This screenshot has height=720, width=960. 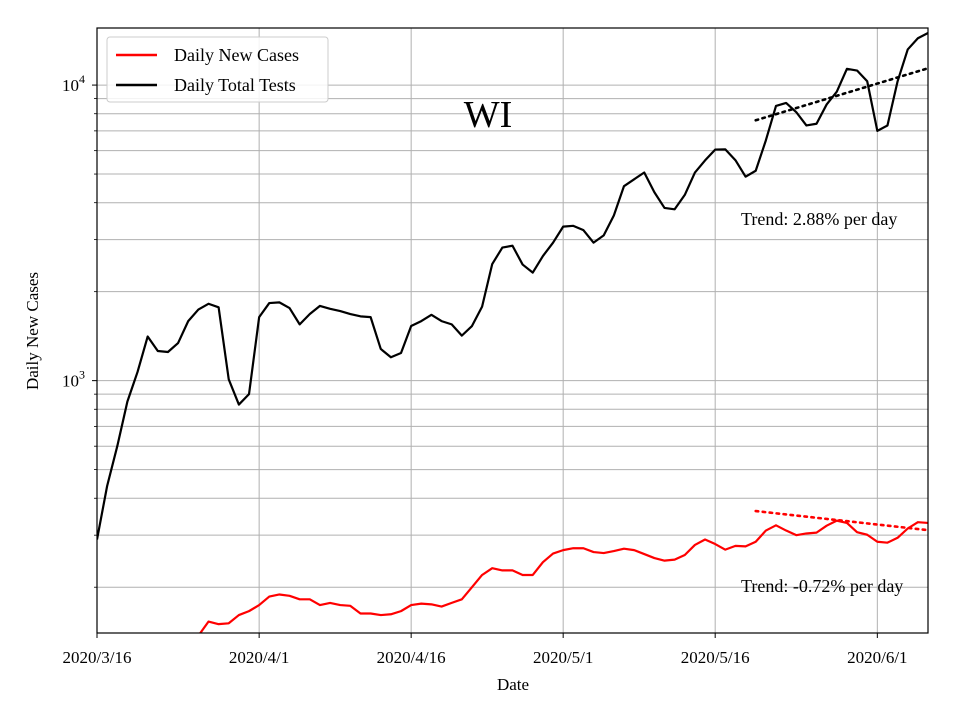 What do you see at coordinates (841, 520) in the screenshot?
I see `trend-line-daily-new-cases` at bounding box center [841, 520].